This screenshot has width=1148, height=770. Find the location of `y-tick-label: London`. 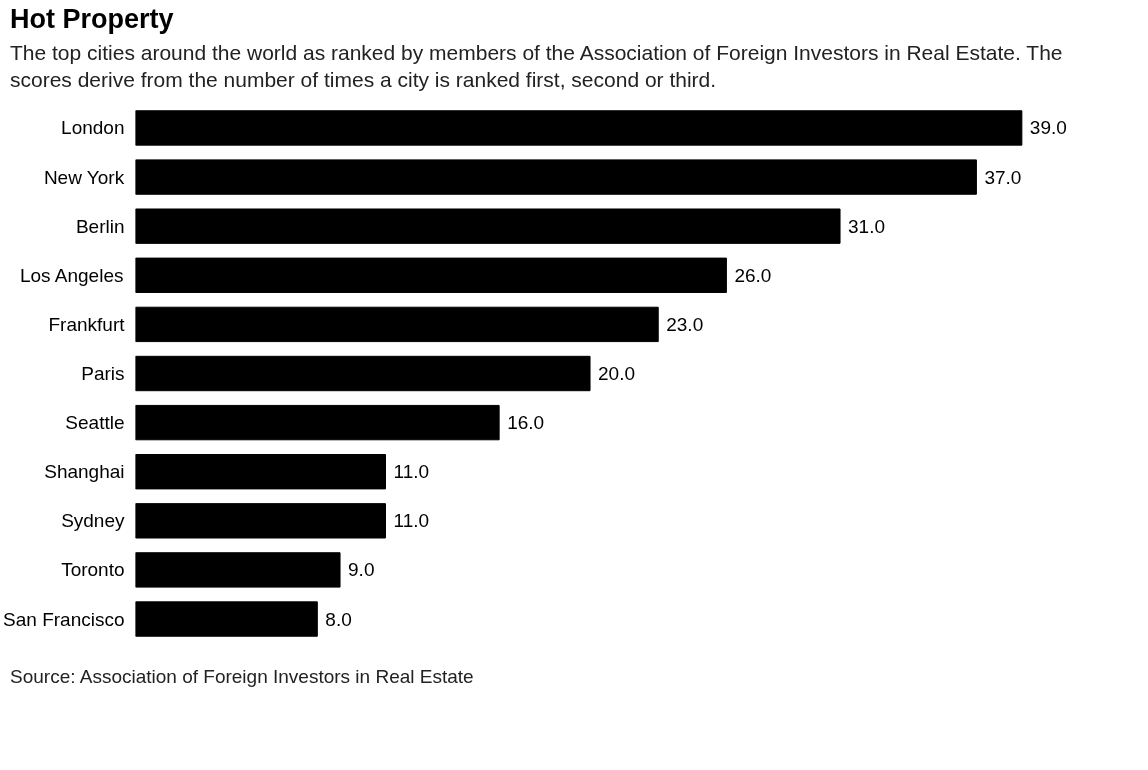

y-tick-label: London is located at coordinates (93, 128).